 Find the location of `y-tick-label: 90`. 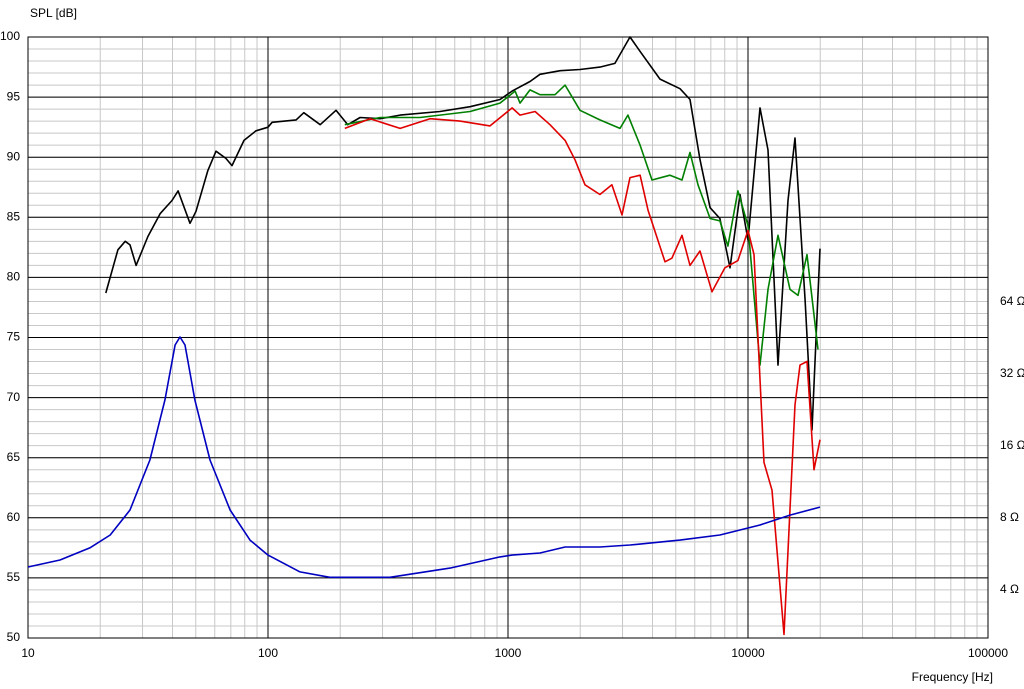

y-tick-label: 90 is located at coordinates (14, 156).